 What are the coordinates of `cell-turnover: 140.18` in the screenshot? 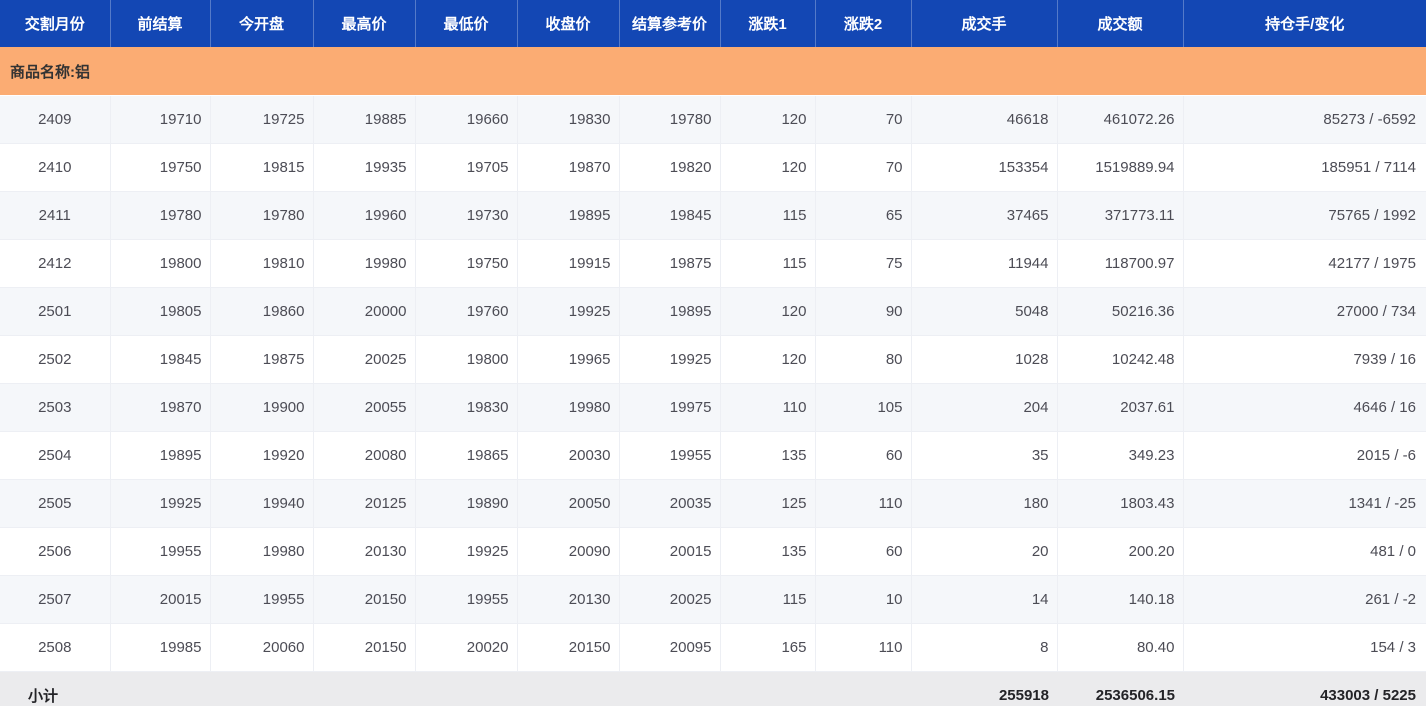 It's located at (1120, 599).